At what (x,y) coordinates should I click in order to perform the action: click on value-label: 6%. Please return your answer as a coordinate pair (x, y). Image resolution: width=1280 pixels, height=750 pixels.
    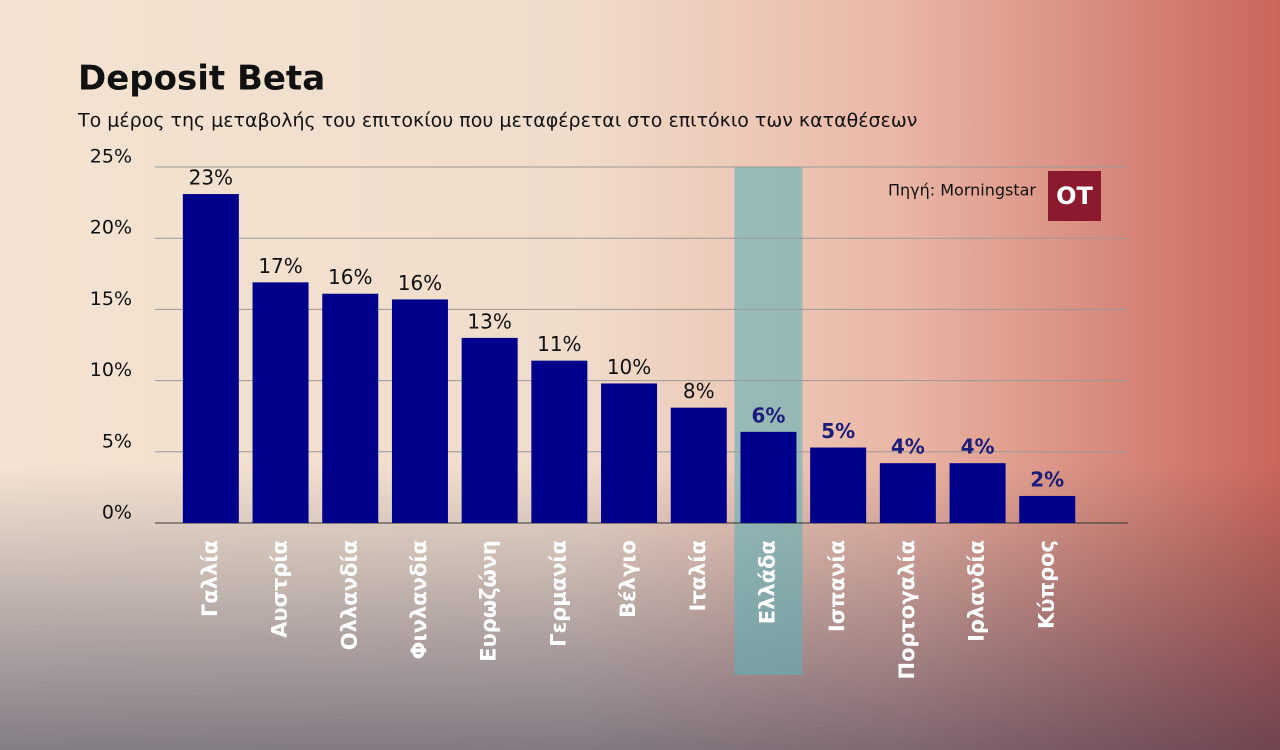
    Looking at the image, I should click on (768, 415).